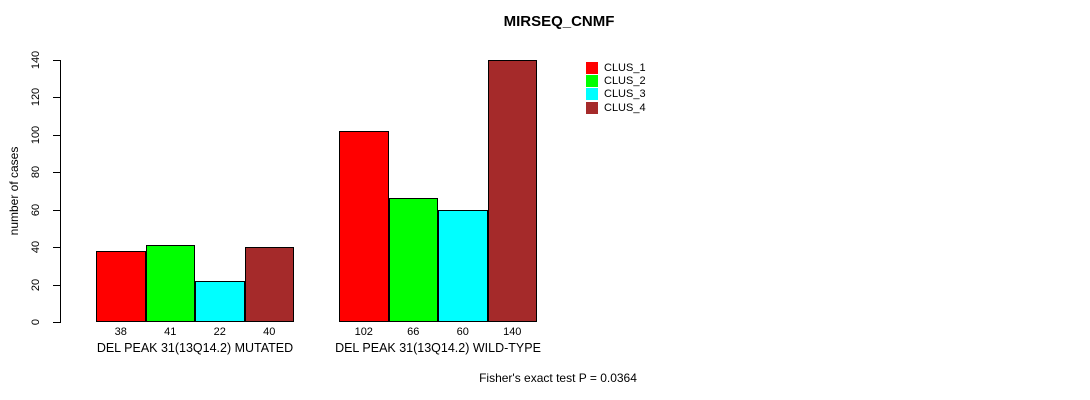 The height and width of the screenshot is (400, 1090). I want to click on y-axis-tick-label: 0, so click(36, 322).